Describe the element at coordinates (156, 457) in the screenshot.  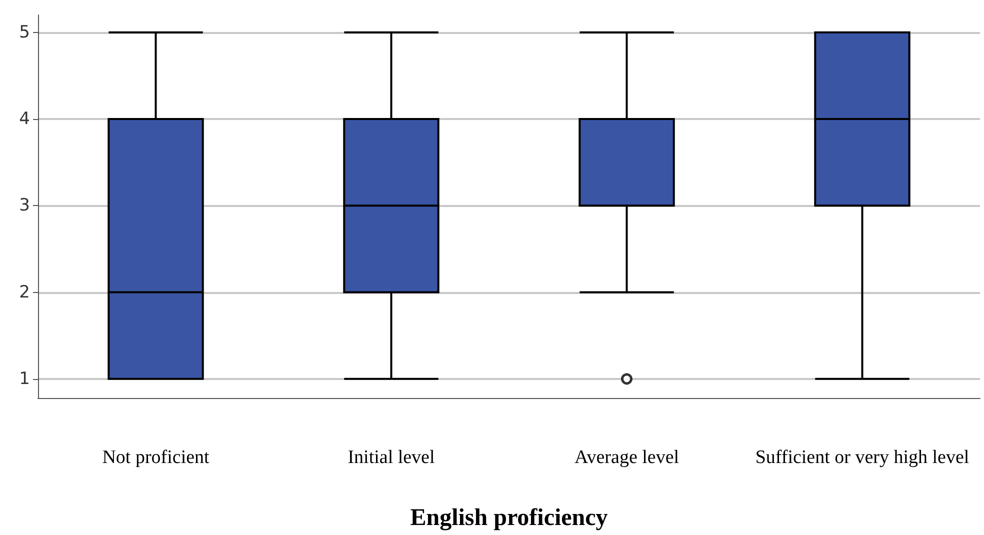
I see `x-tick-label: Not proficient` at that location.